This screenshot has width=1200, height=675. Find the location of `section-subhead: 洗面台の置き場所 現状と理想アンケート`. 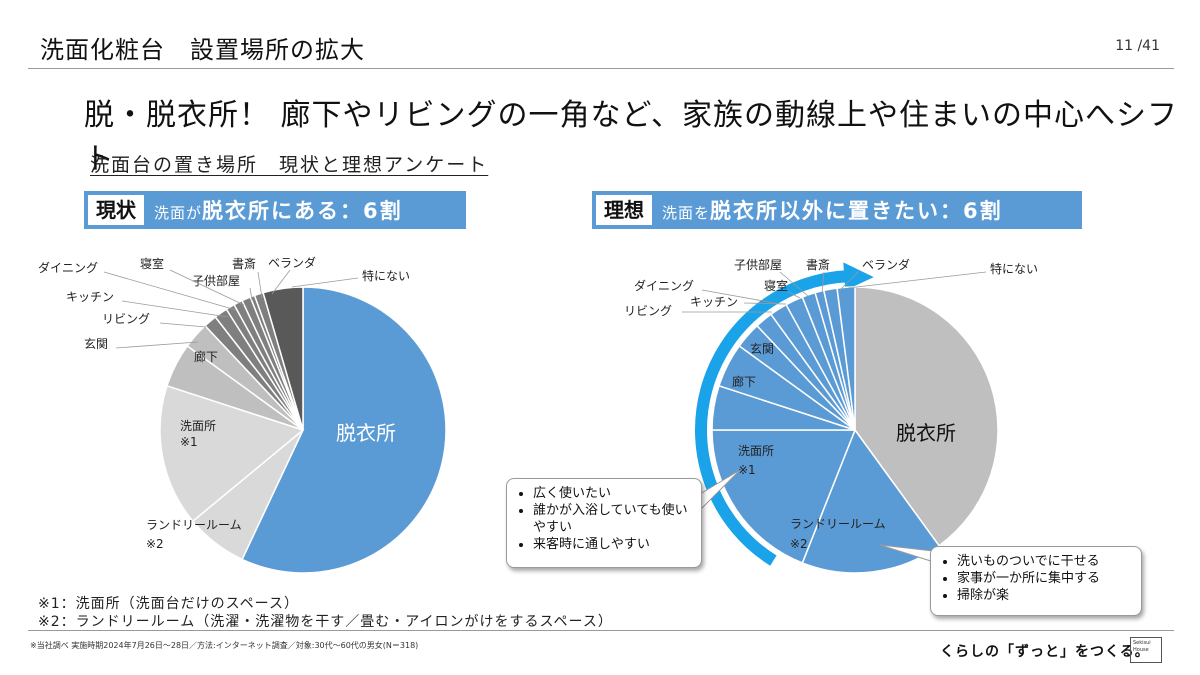

section-subhead: 洗面台の置き場所 現状と理想アンケート is located at coordinates (289, 165).